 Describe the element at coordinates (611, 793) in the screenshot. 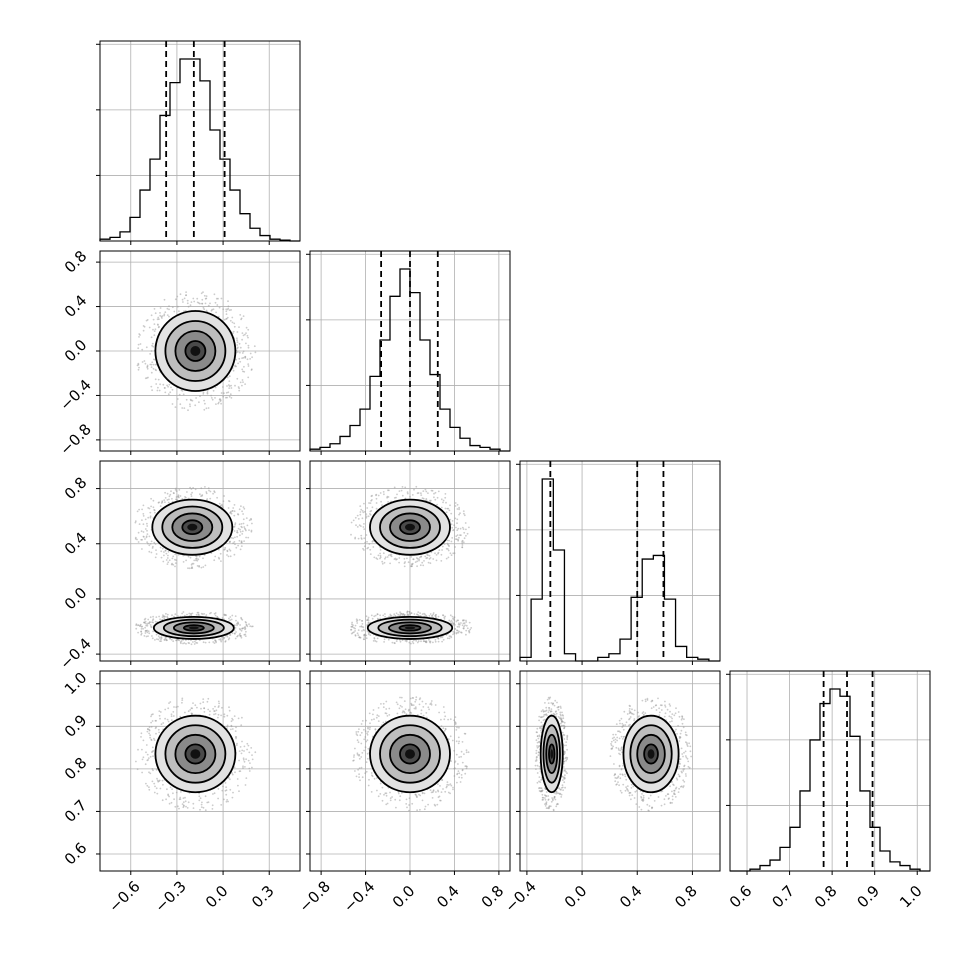

I see `panel-3-2: −0.4 0.0 0.4 0.8` at that location.